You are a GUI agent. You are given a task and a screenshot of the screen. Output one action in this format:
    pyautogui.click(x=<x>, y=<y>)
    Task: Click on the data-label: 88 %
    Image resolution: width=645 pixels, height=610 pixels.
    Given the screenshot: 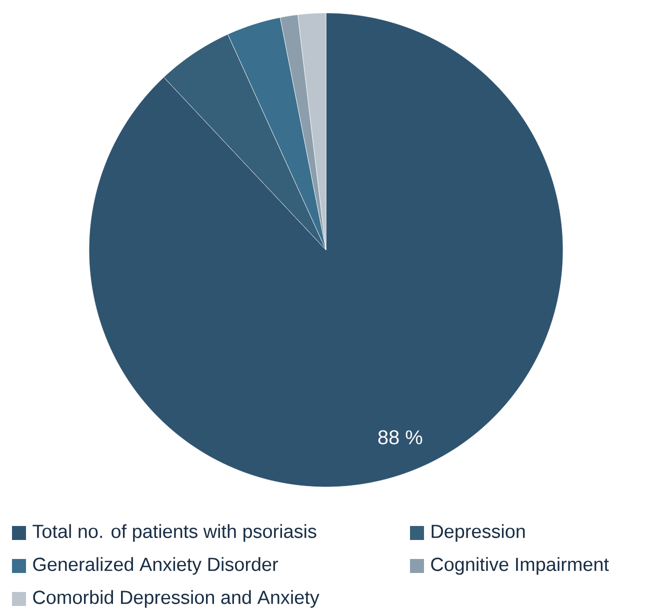 What is the action you would take?
    pyautogui.click(x=400, y=437)
    